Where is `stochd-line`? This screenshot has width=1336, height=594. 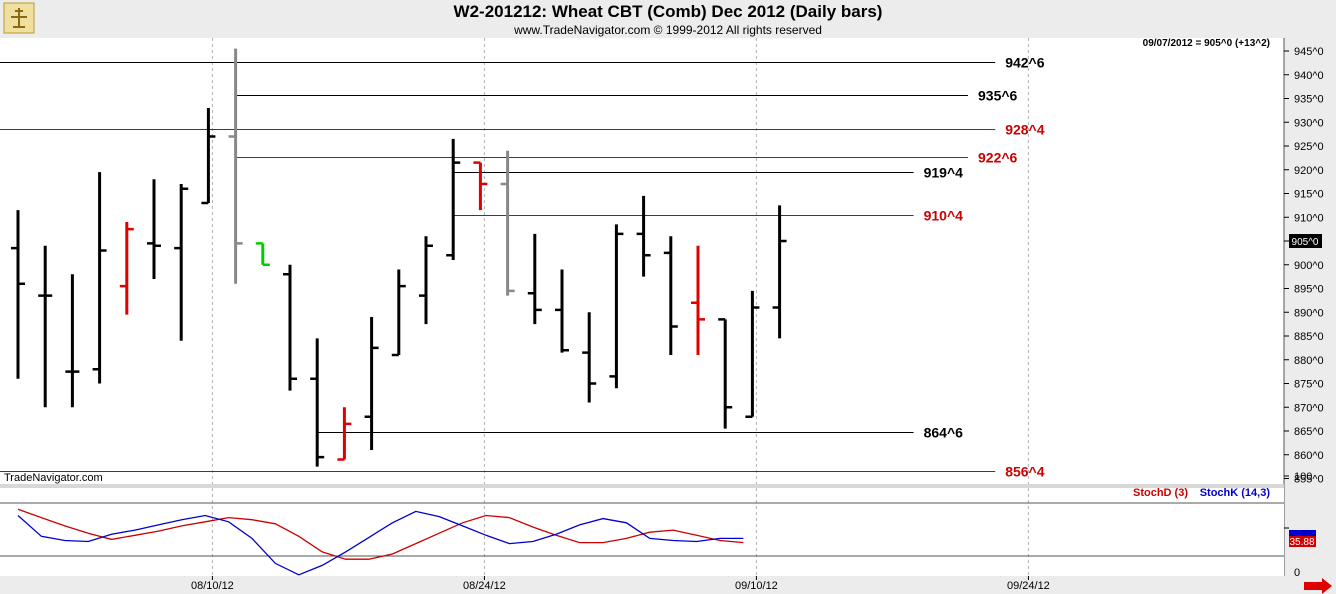 stochd-line is located at coordinates (380, 534).